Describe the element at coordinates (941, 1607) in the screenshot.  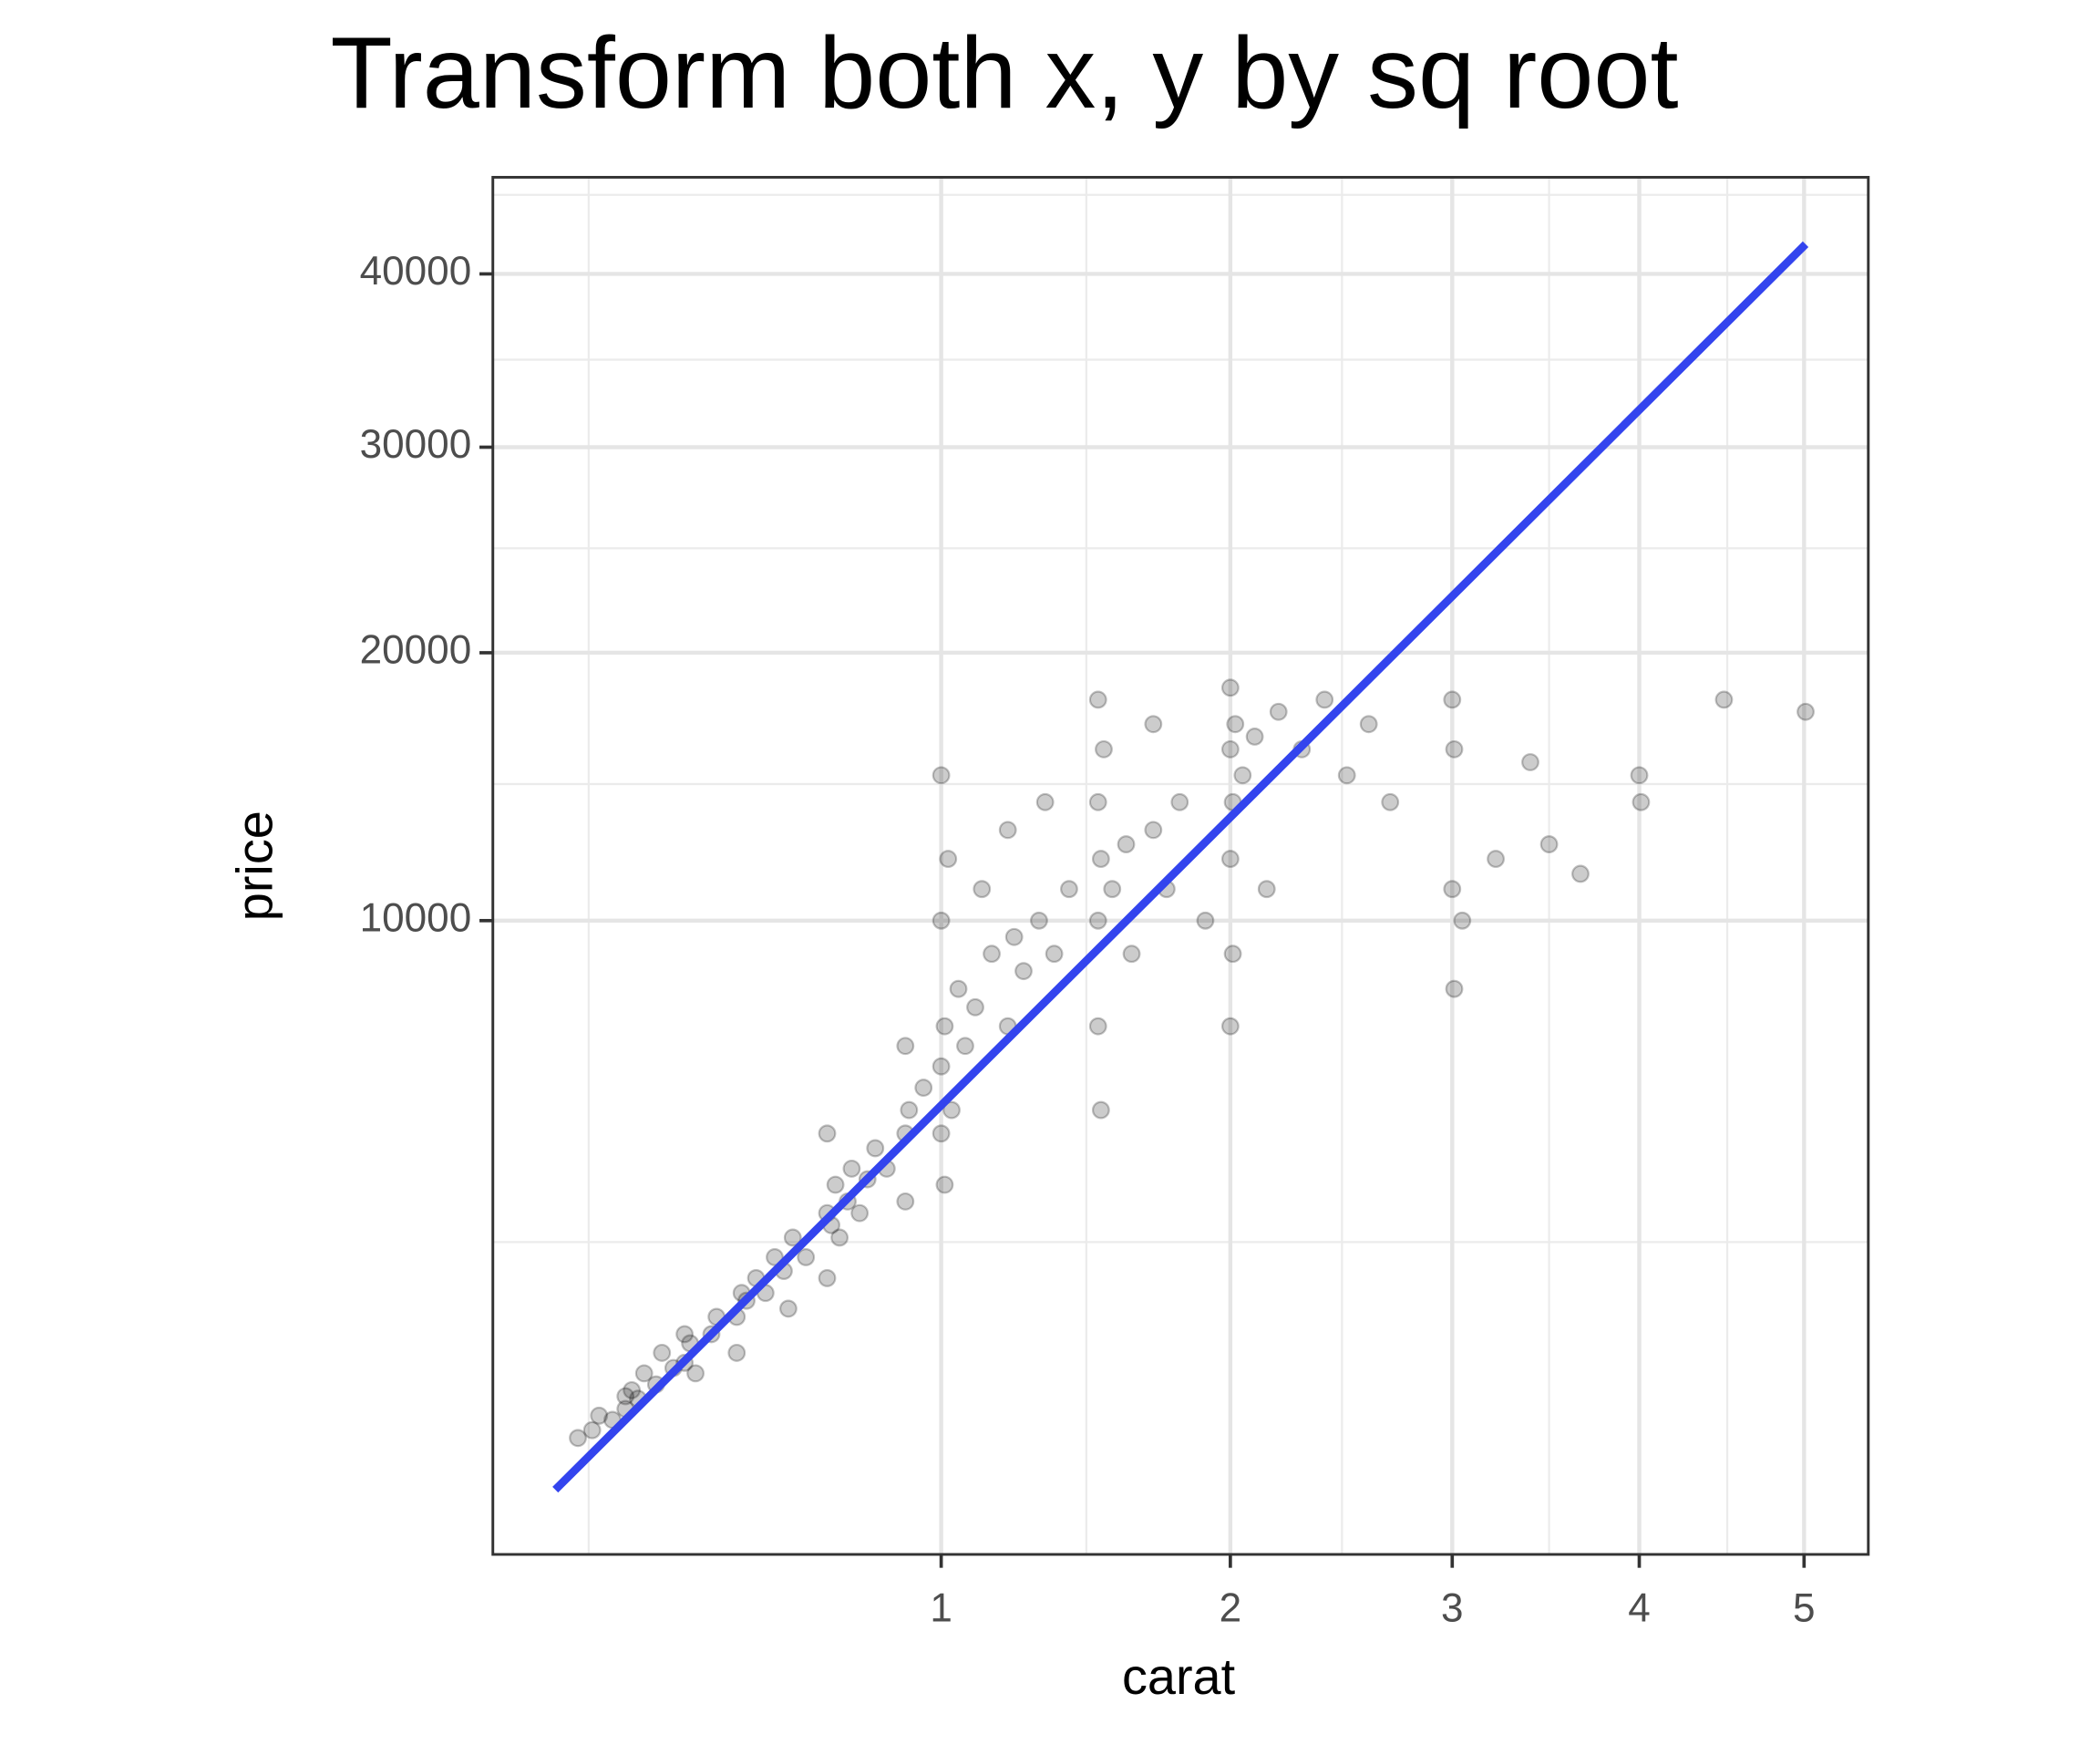
I see `x-tick-label: 1` at that location.